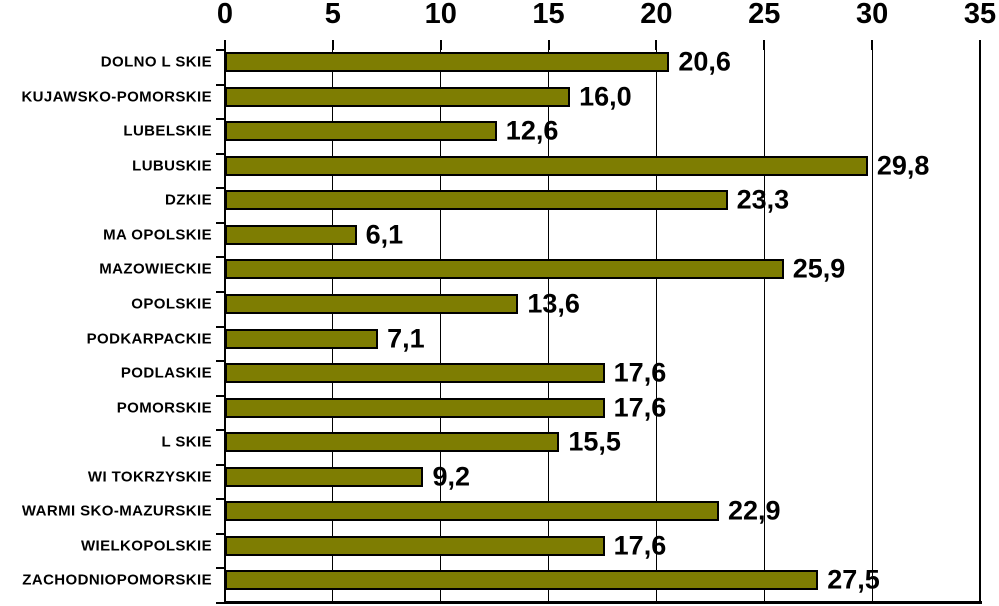  I want to click on category-label: LUBUSKIE, so click(172, 166).